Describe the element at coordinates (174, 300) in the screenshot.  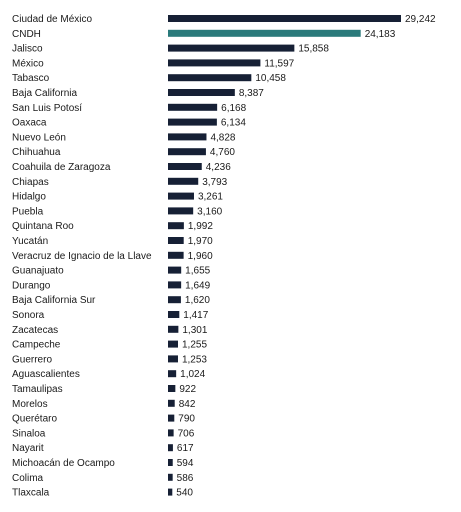
I see `bar-baja-california-sur` at that location.